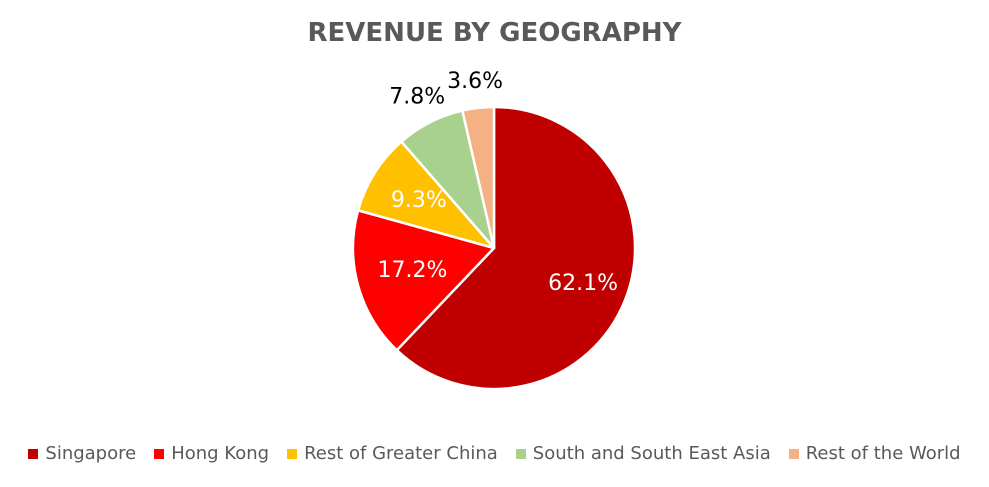 Image resolution: width=989 pixels, height=487 pixels. Describe the element at coordinates (583, 283) in the screenshot. I see `data-label-singapore: 62.1%` at that location.